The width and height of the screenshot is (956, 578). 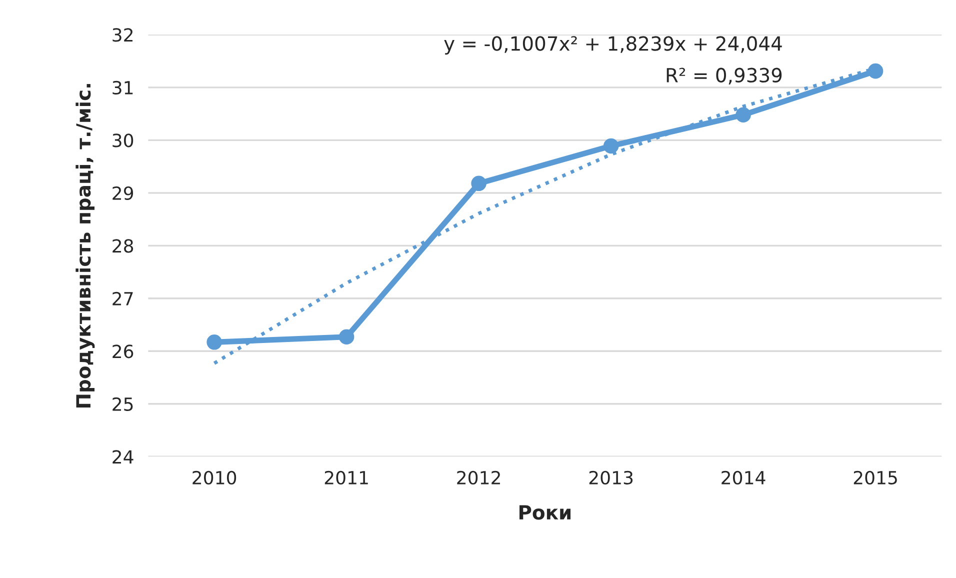 I want to click on y-axis-title: Продуктивність праці, т./міс., so click(x=85, y=246).